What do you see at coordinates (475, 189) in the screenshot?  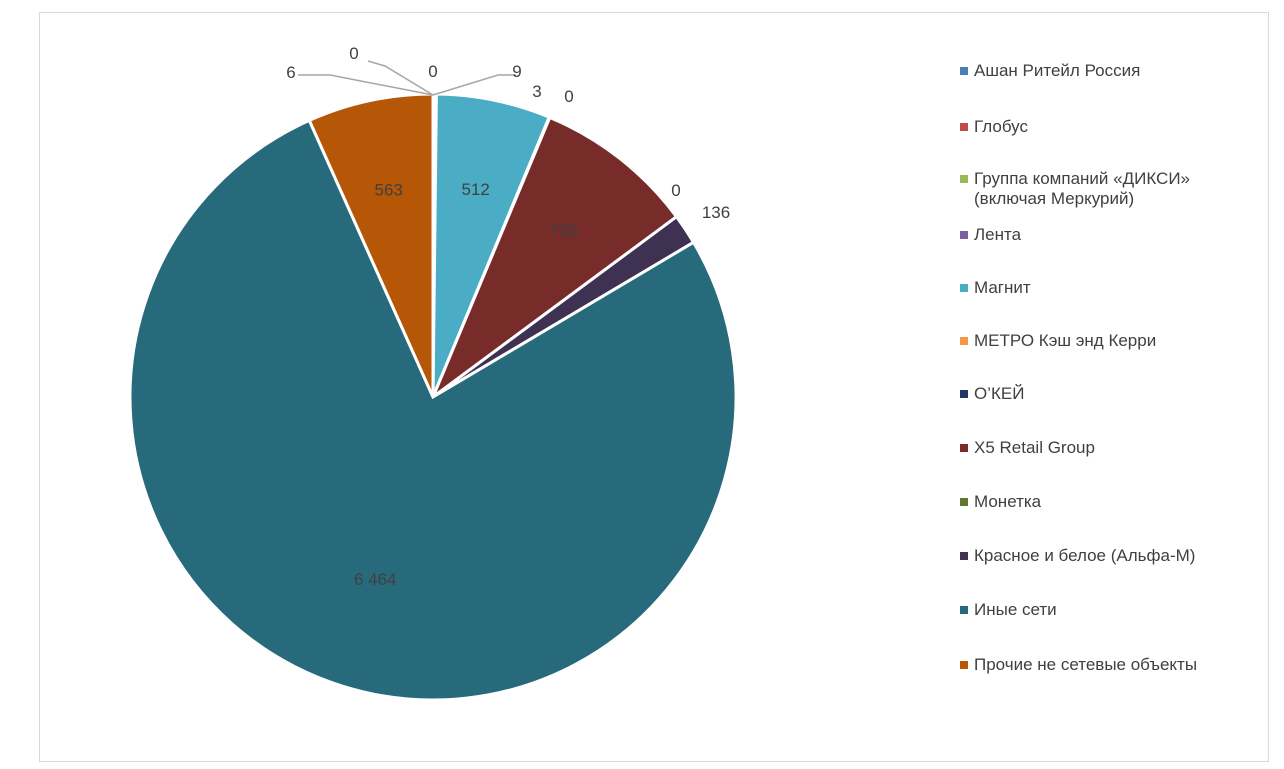 I see `data-label-4: 512` at bounding box center [475, 189].